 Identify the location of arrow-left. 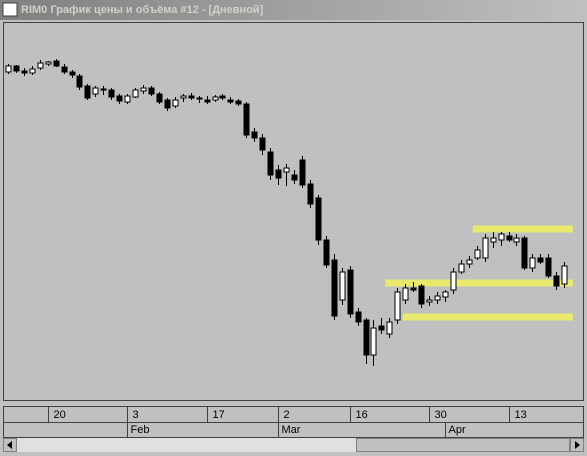
(9, 445).